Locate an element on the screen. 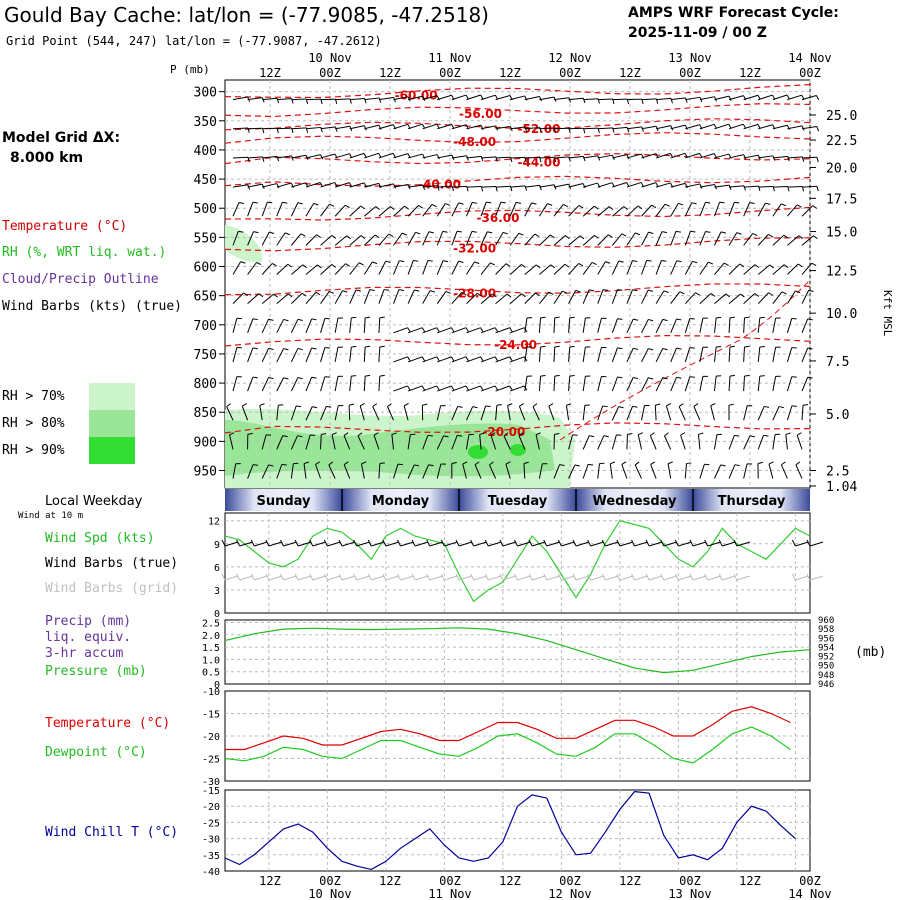  rh80-swatch is located at coordinates (112, 423).